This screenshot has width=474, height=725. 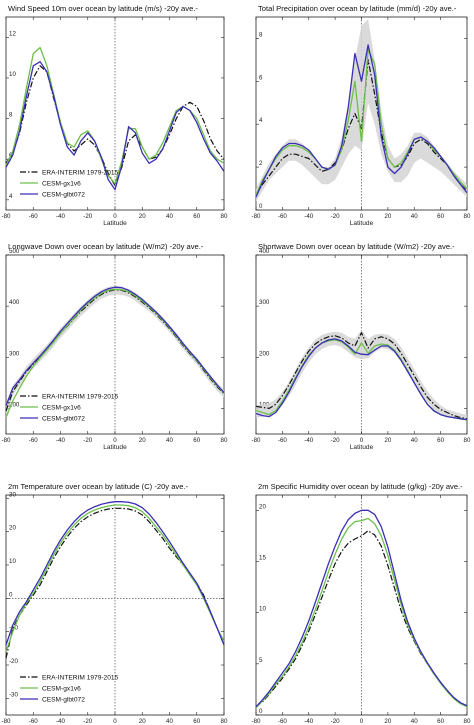 I want to click on y-tick-label: 12, so click(x=12, y=33).